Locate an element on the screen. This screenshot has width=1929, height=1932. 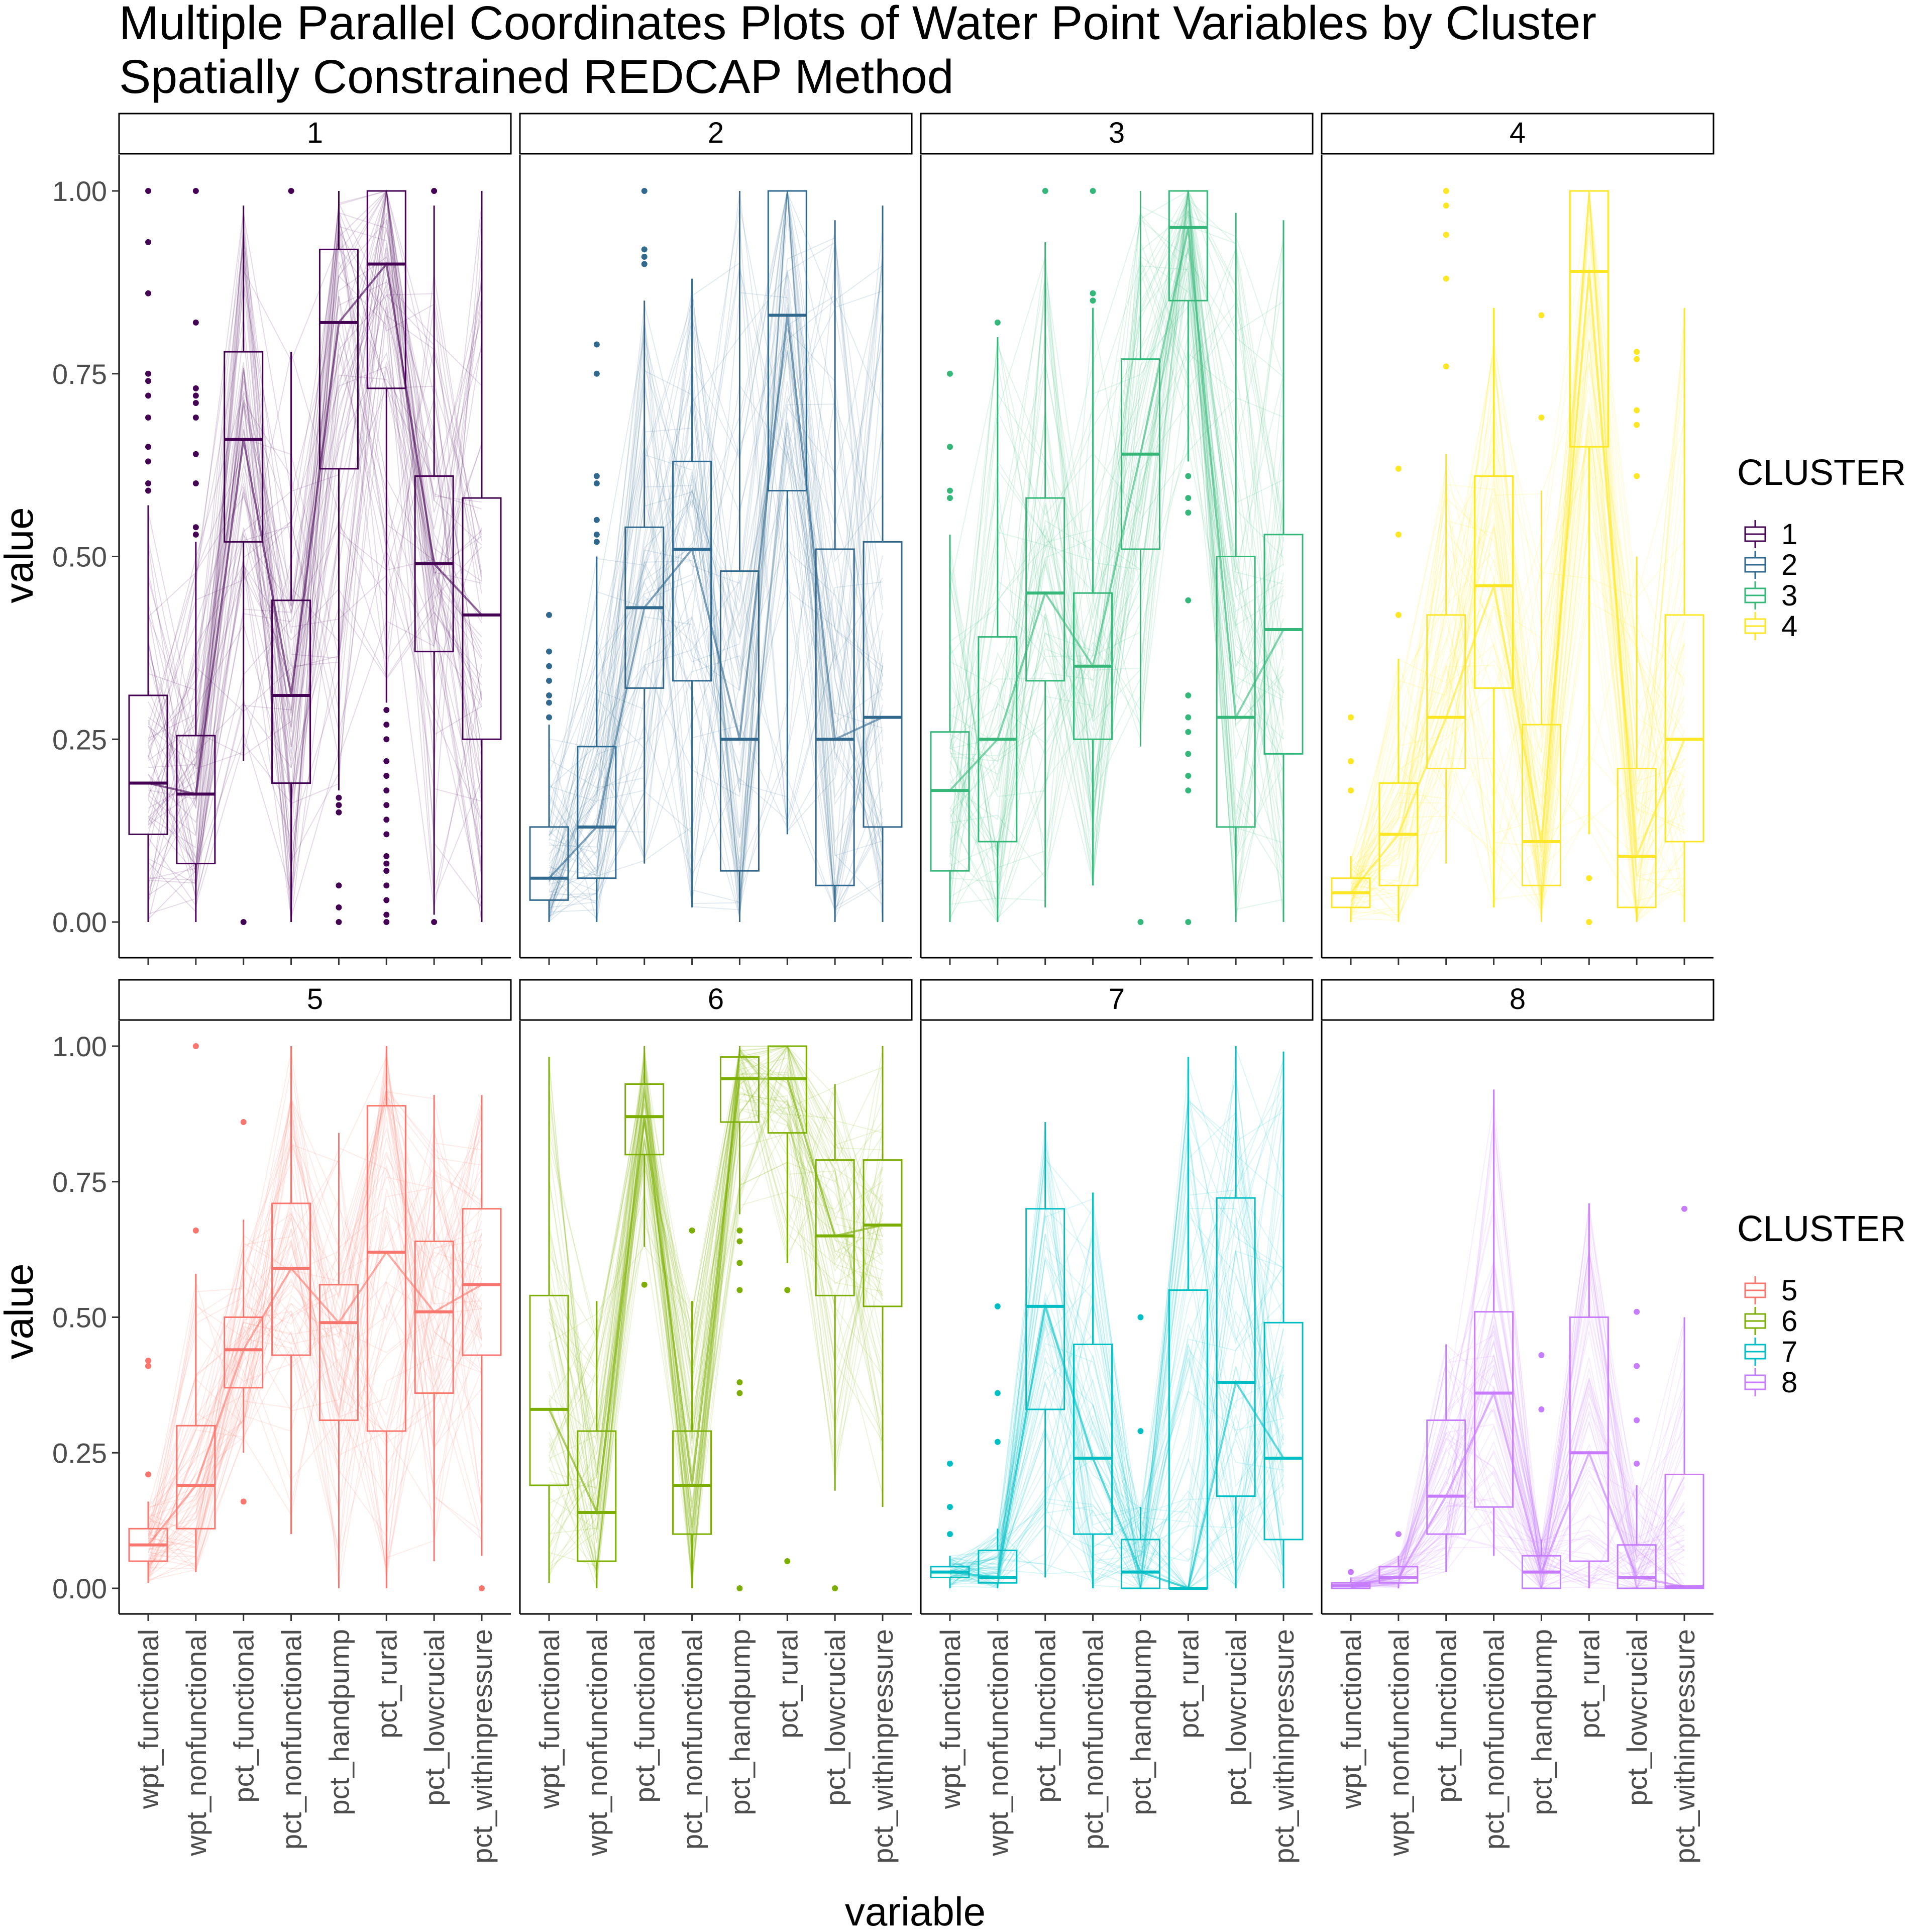
panel-6-x-tick-label: wpt_functional is located at coordinates (549, 1719).